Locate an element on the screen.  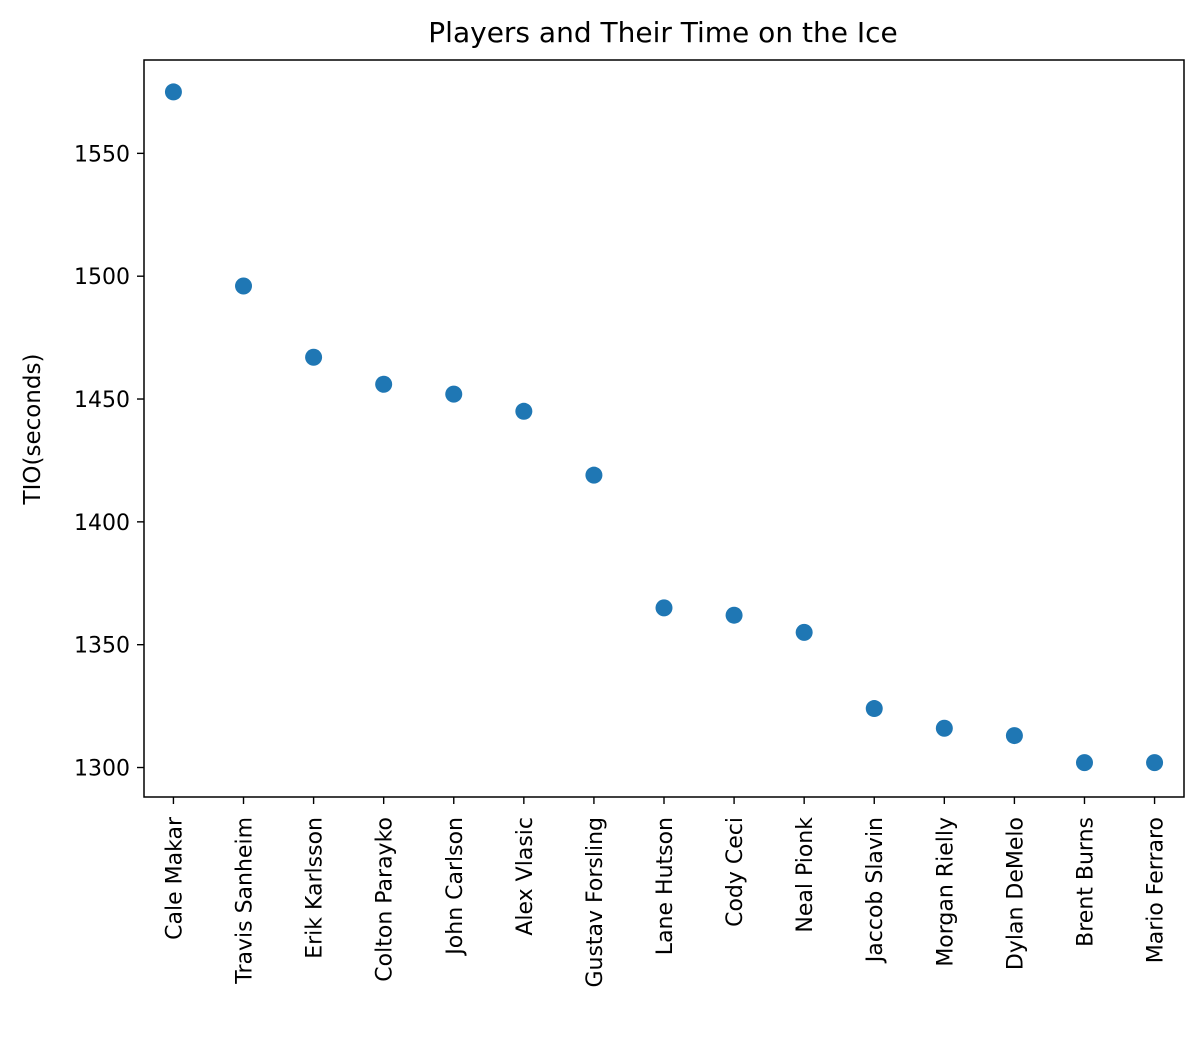
x-tick-label-12: Dylan DeMelo is located at coordinates (1015, 893).